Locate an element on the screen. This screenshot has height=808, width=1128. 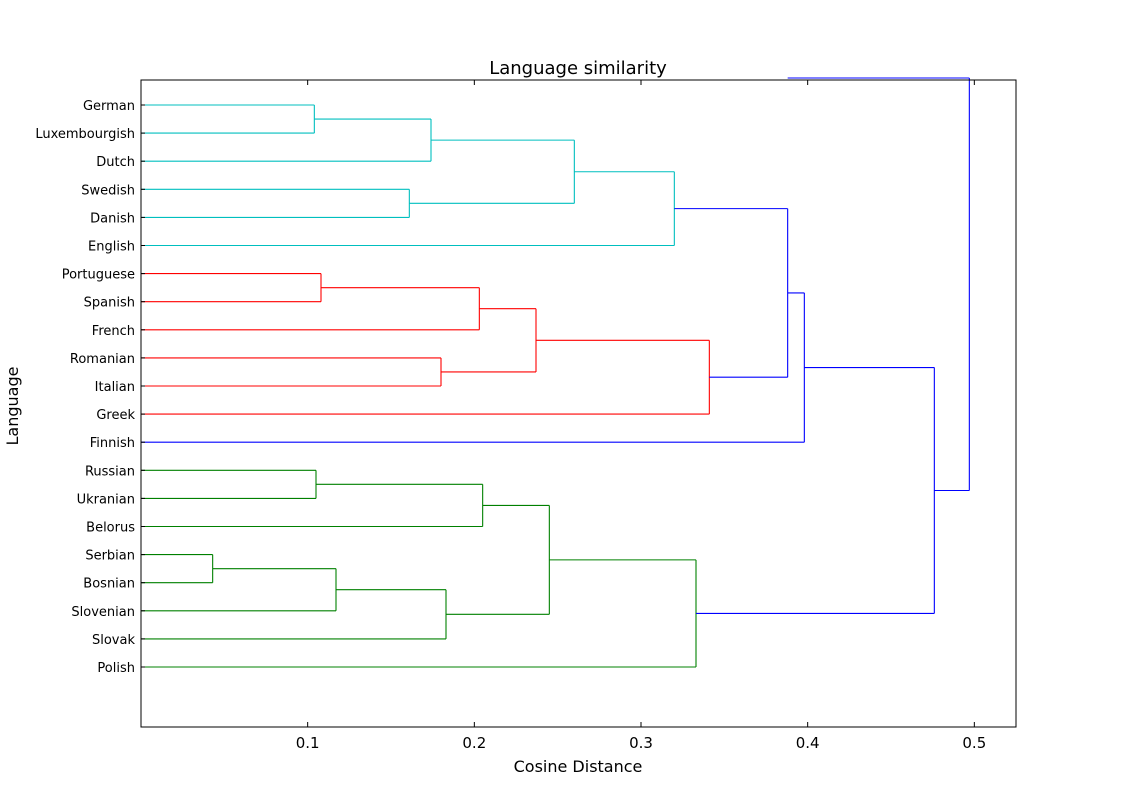
y-axis-title: Language is located at coordinates (12, 406).